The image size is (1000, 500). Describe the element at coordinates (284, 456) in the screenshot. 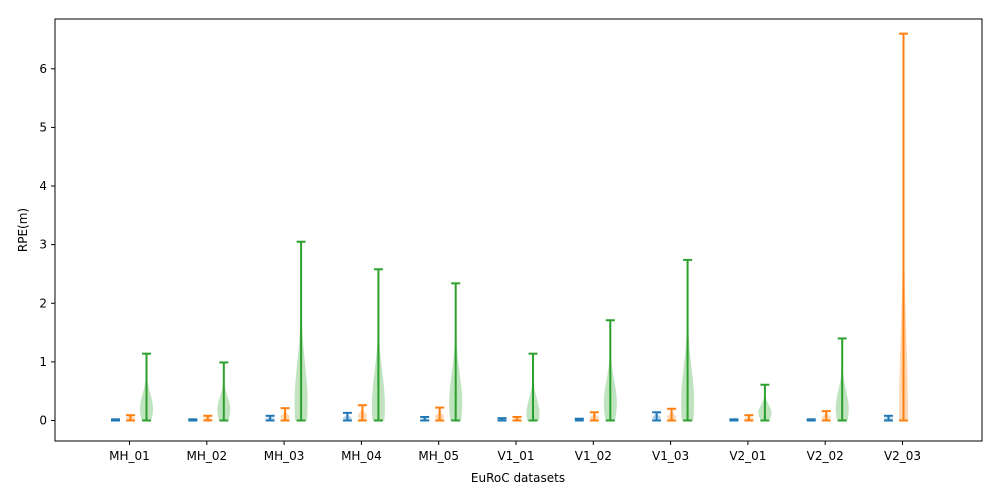

I see `x-tick-label: MH_03` at that location.